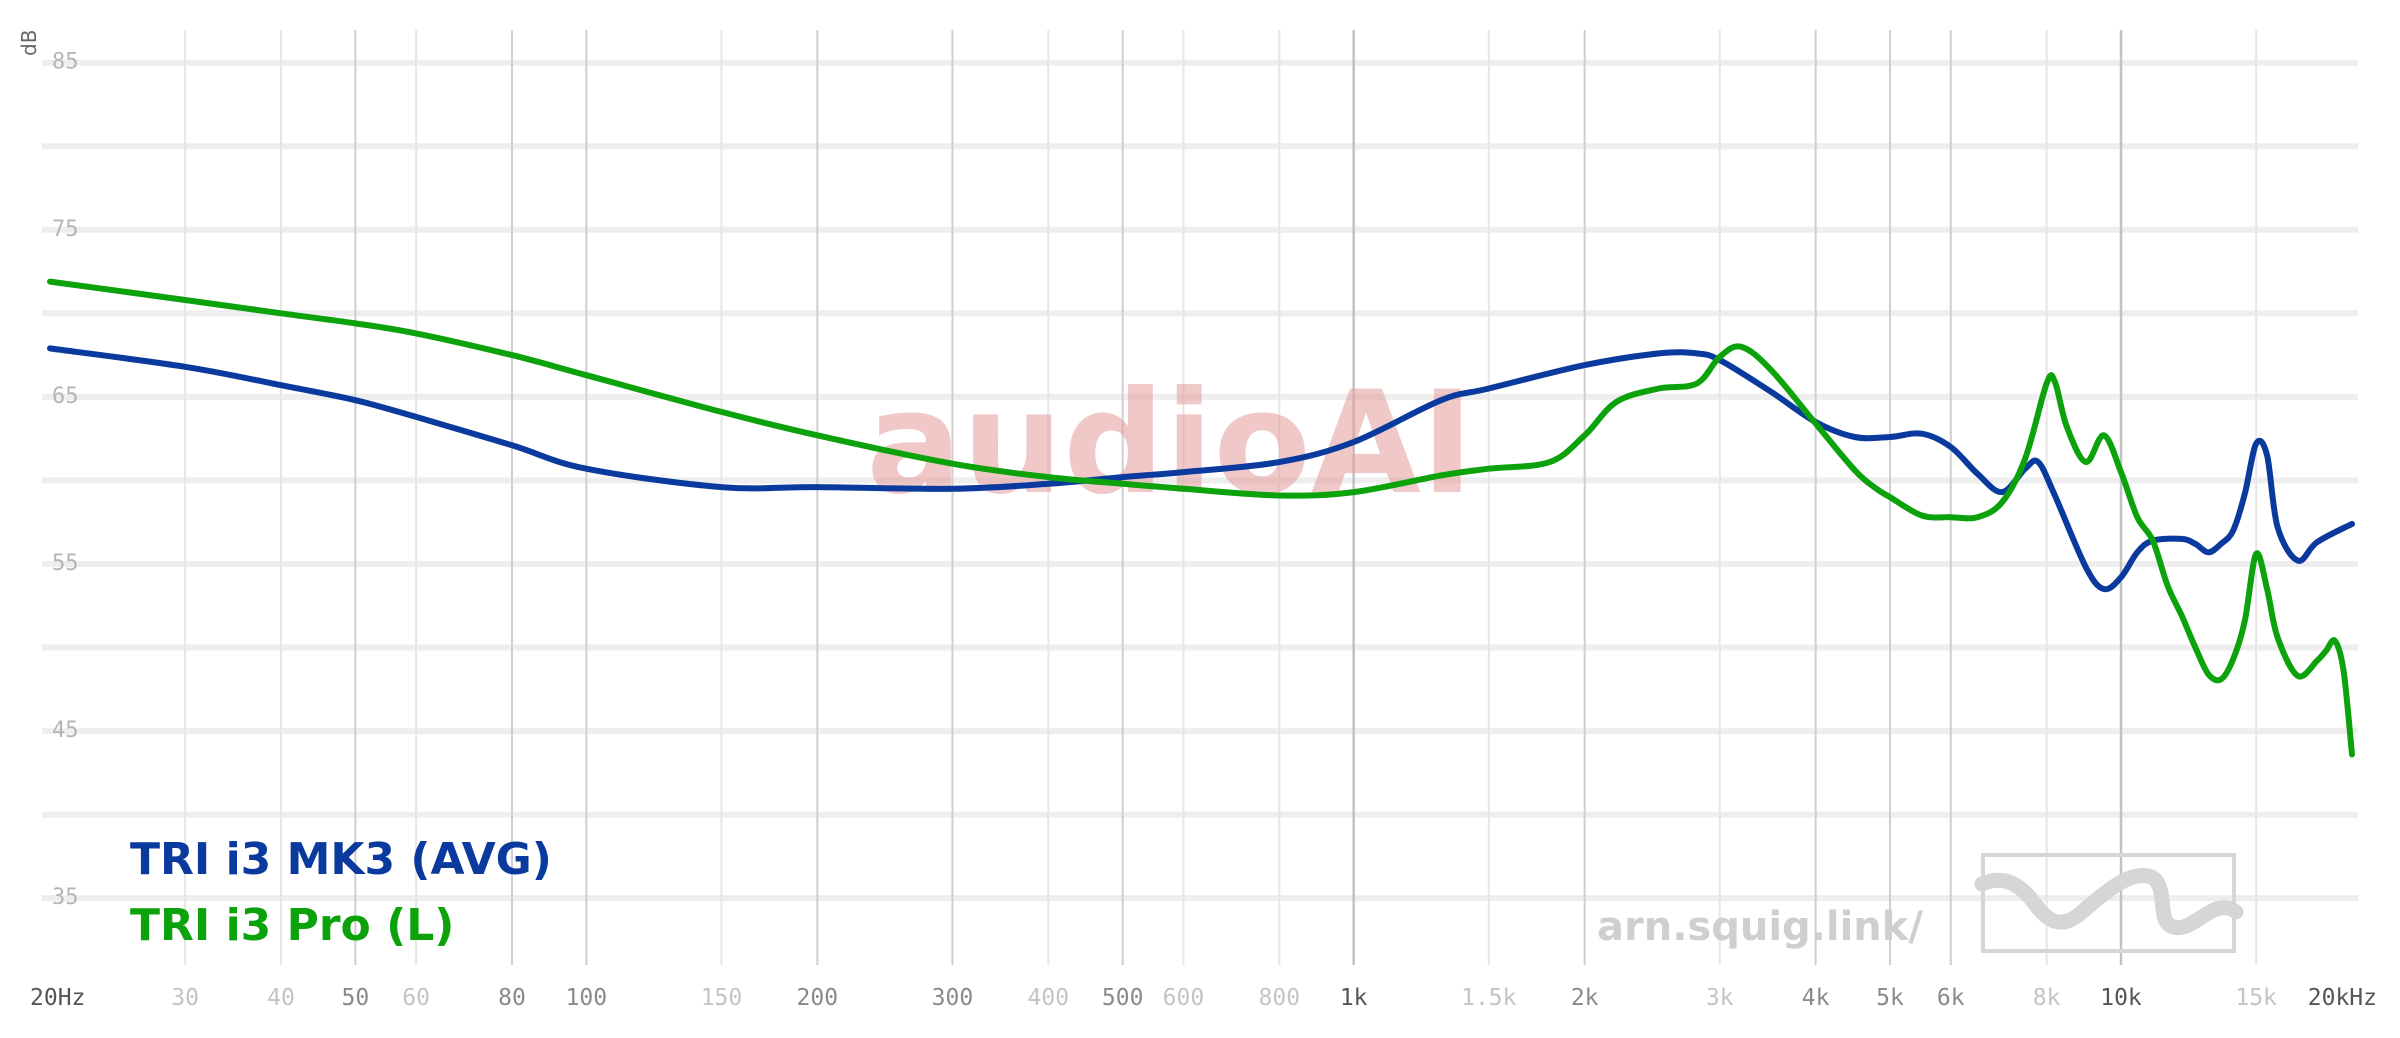  I want to click on x-tick-label: 80, so click(512, 998).